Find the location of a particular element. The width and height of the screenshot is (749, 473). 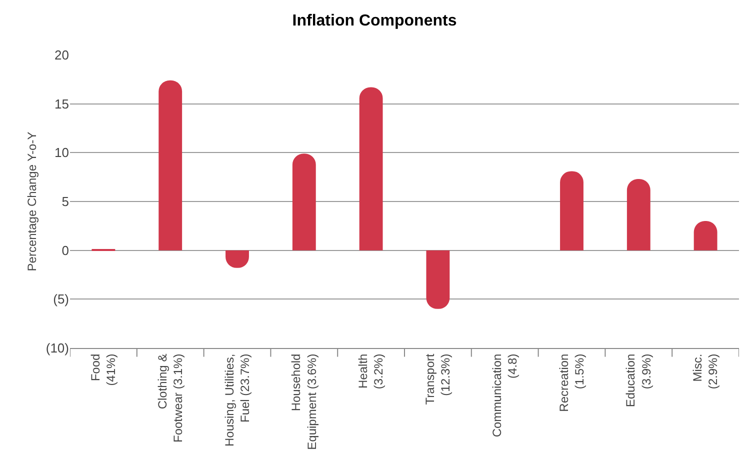

x-tick-label: Communication (4.8) is located at coordinates (505, 396).